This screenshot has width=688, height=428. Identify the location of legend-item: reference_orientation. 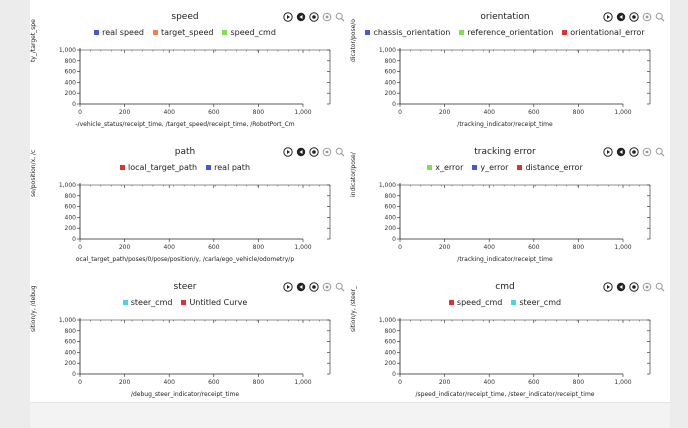
(506, 32).